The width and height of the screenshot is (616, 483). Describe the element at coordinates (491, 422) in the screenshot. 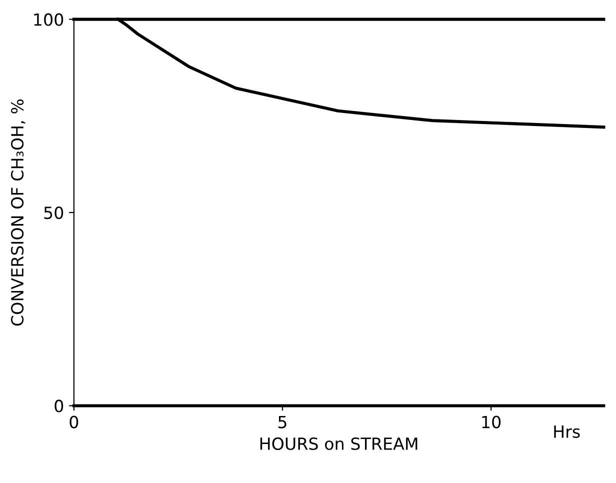

I see `x-tick-label: 10` at that location.